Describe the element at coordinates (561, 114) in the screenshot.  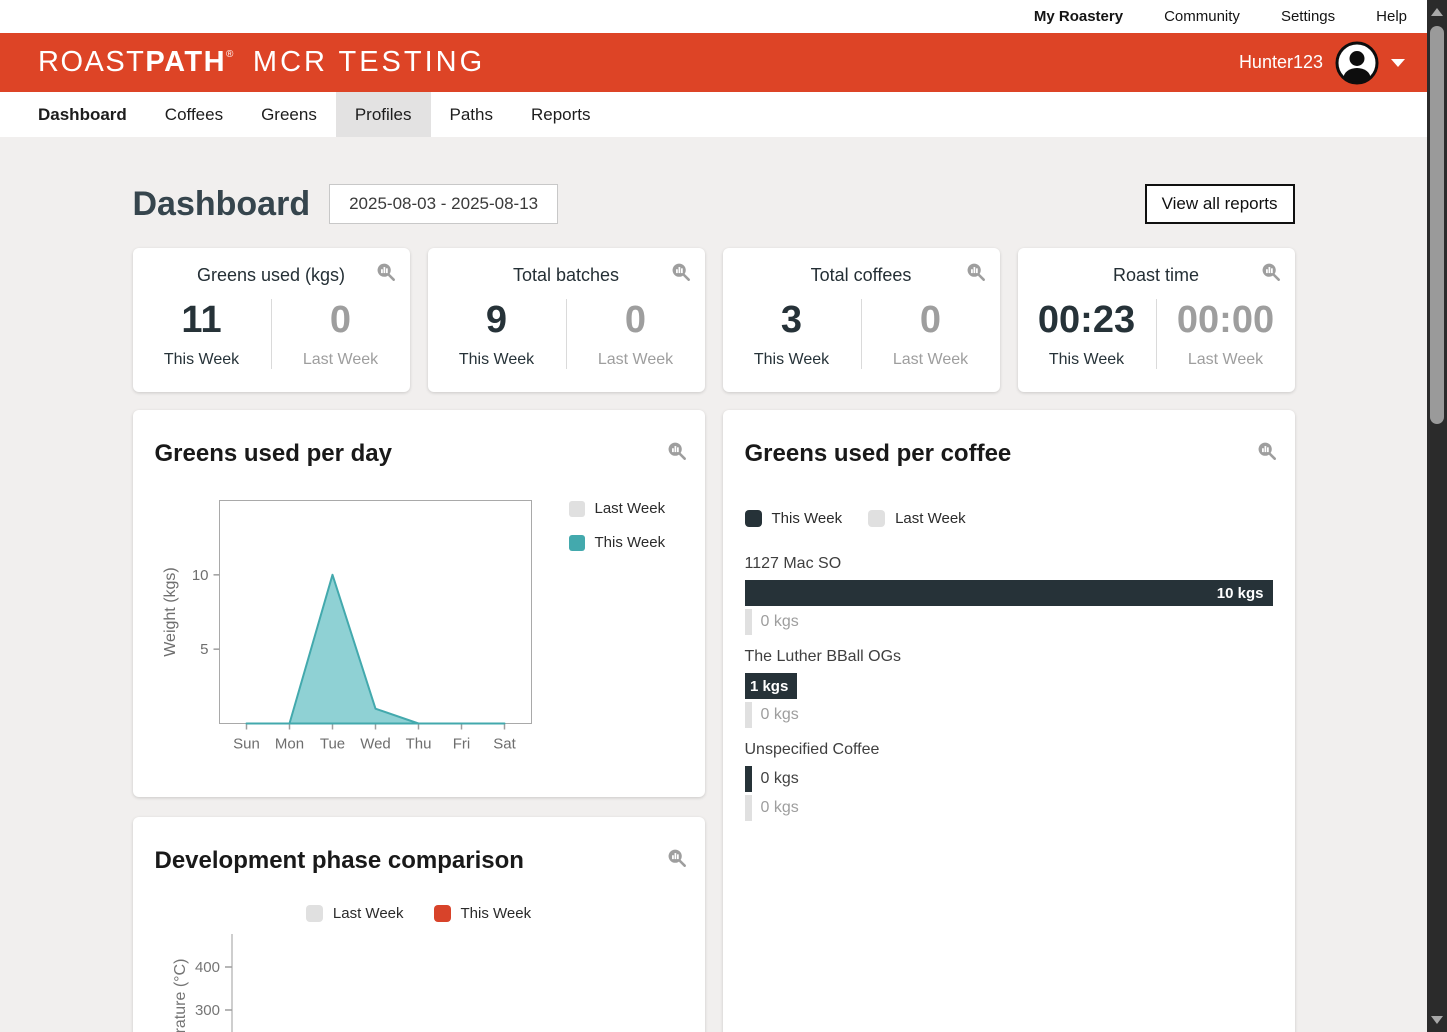
I see `tab-reports: Reports` at that location.